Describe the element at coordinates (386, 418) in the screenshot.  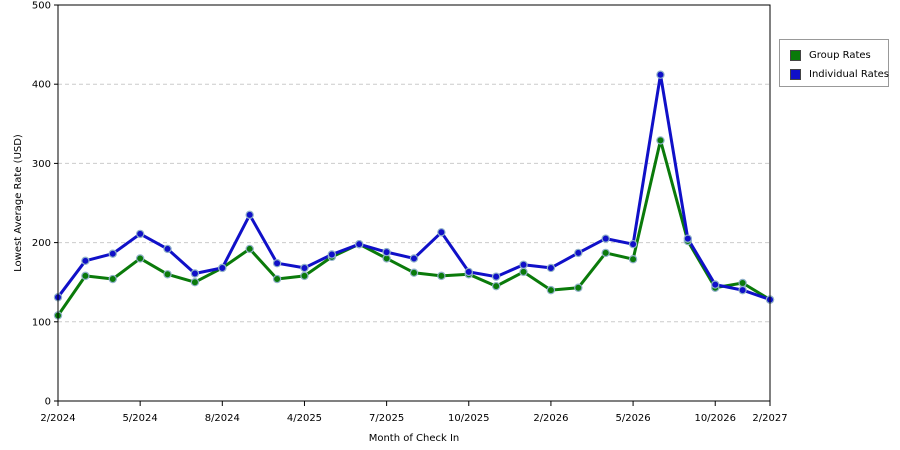
I see `x-tick-label: 7/2025` at that location.